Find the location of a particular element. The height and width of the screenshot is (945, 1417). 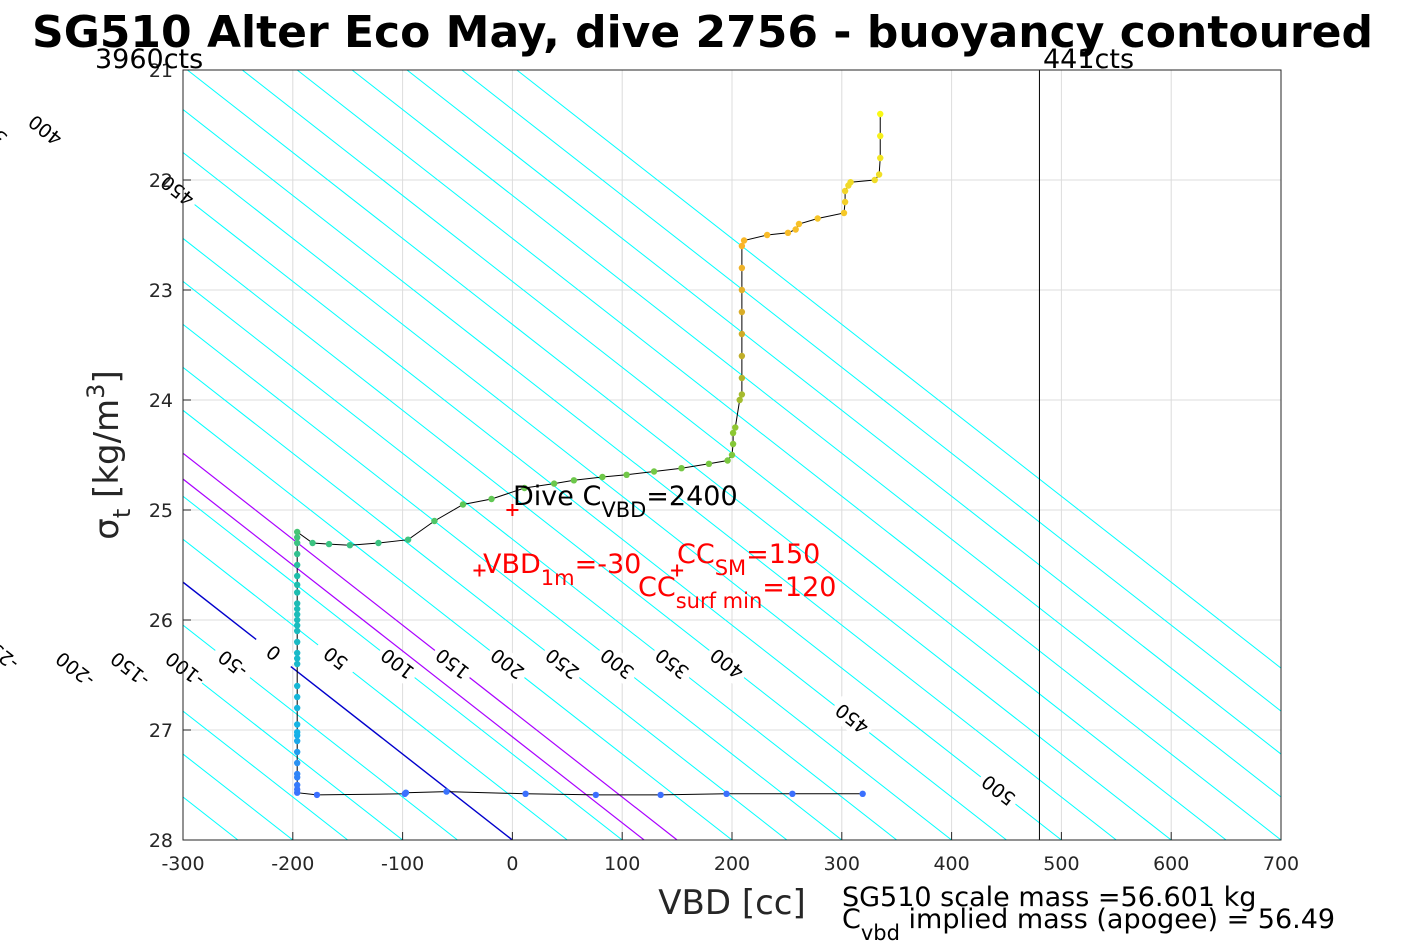

y-axis-sub: t is located at coordinates (122, 513).